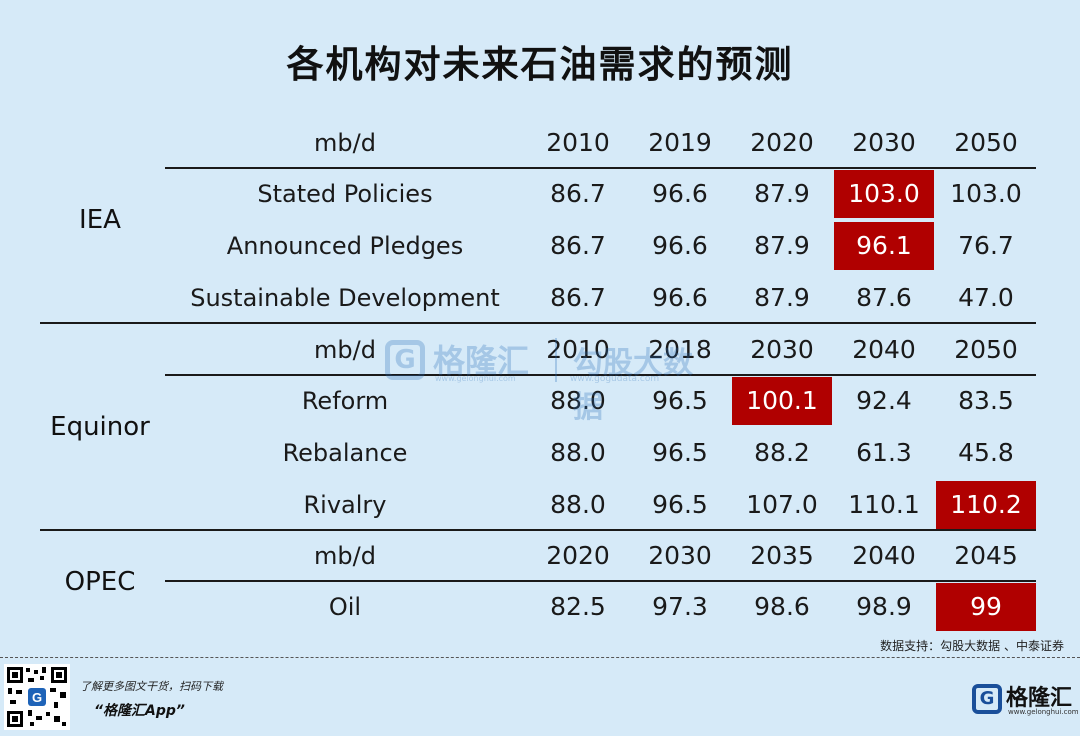  Describe the element at coordinates (540, 657) in the screenshot. I see `footer-divider` at that location.